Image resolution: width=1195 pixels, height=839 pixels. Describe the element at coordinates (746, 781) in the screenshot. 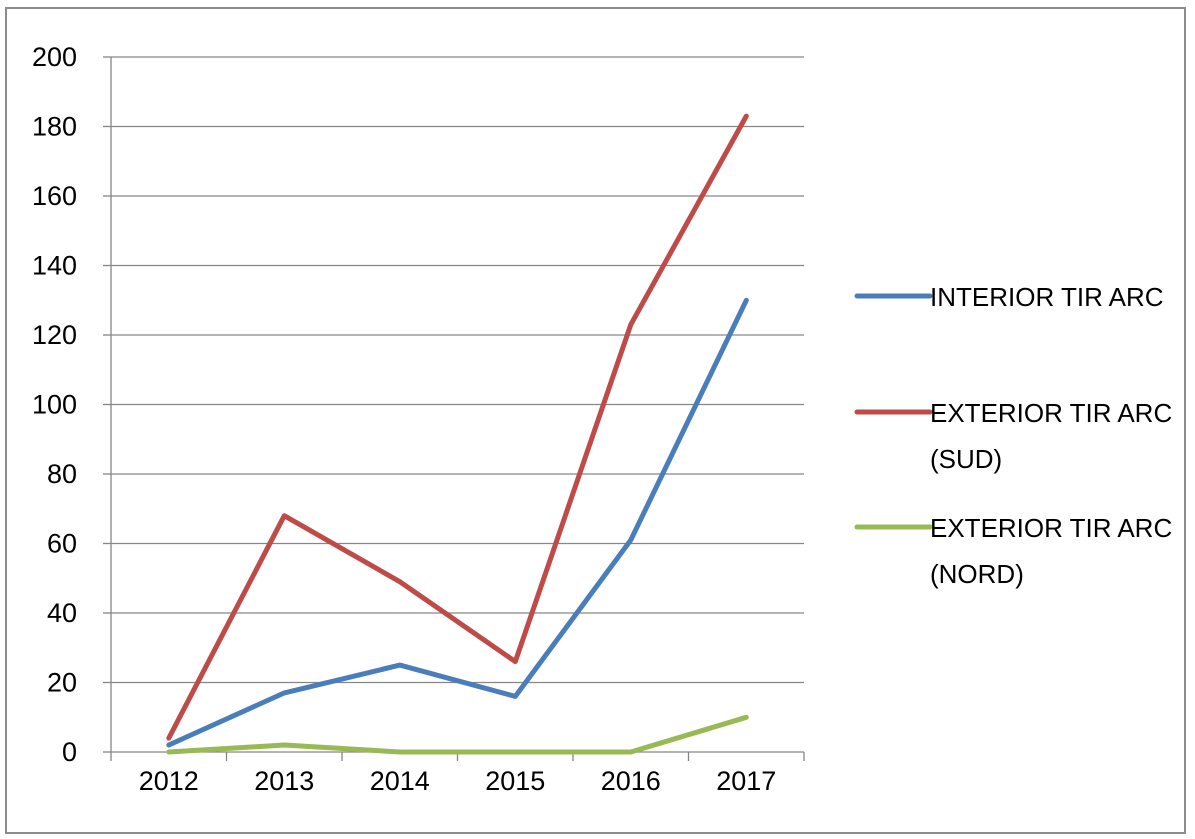

I see `x-tick-label: 2017` at that location.